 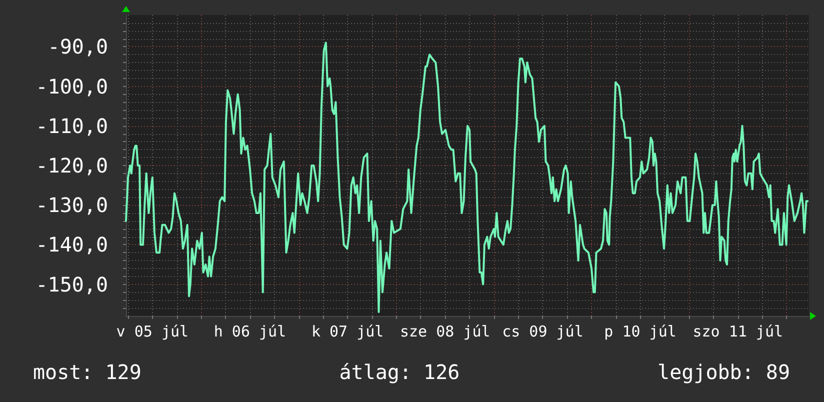 I want to click on text: átlag: 126, so click(x=399, y=372).